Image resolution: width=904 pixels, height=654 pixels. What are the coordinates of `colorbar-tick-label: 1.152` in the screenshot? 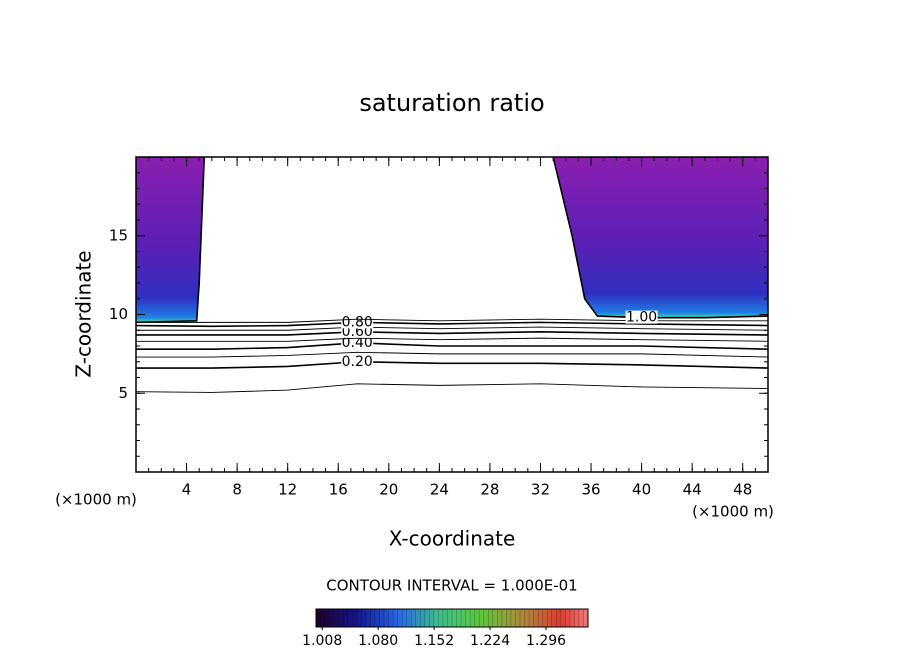 It's located at (434, 641).